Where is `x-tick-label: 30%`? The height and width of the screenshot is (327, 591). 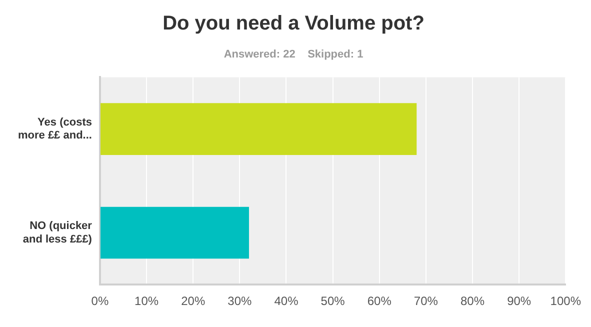
x-tick-label: 30% is located at coordinates (240, 301).